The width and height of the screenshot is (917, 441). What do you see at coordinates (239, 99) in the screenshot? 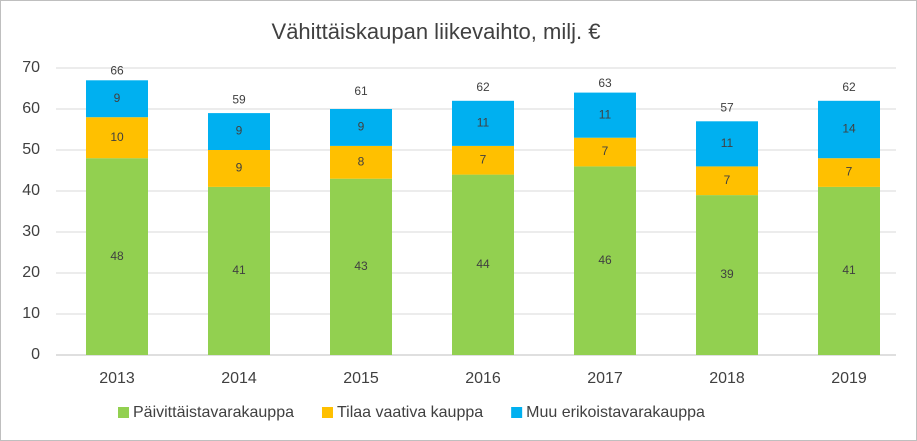
I see `total-label: 59` at bounding box center [239, 99].